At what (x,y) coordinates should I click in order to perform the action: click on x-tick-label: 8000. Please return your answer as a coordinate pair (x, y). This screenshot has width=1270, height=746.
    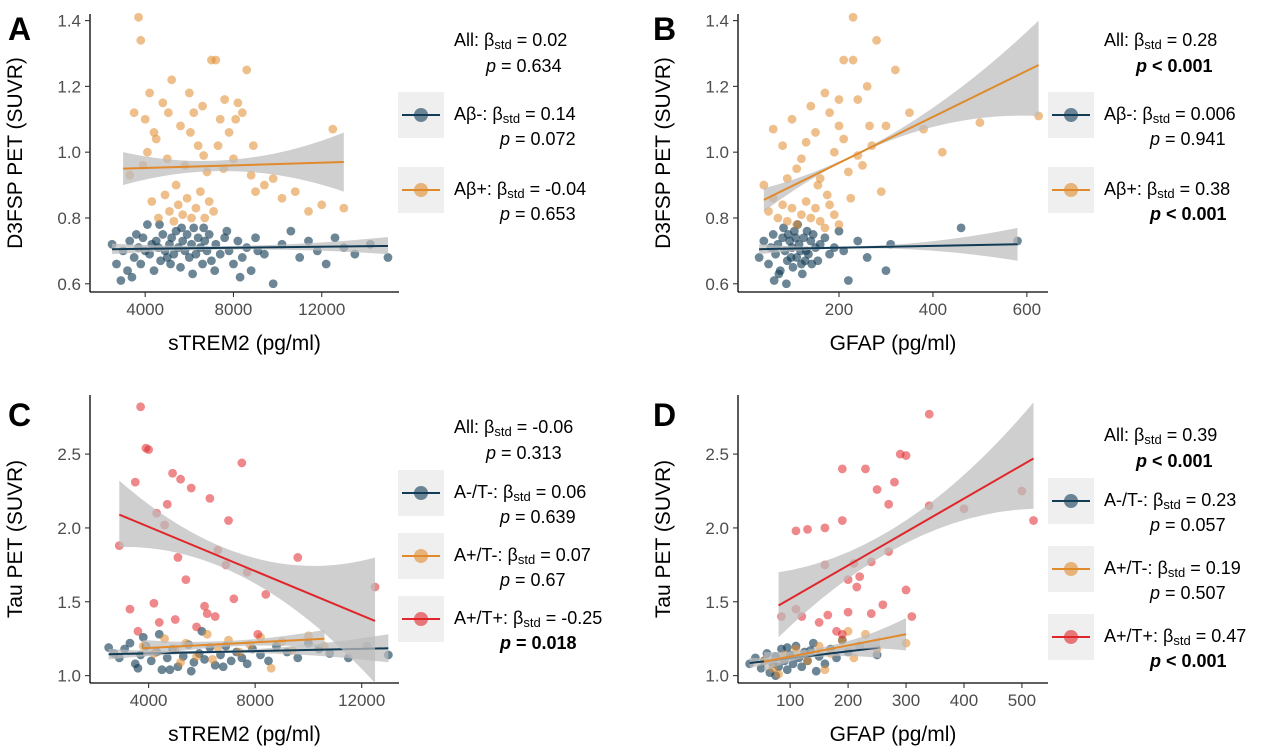
    Looking at the image, I should click on (234, 309).